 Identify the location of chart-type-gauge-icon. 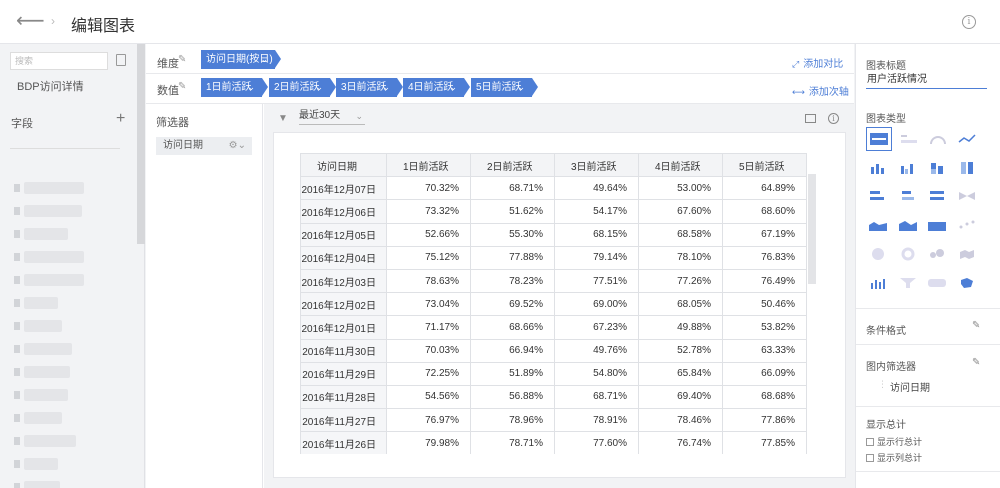
(938, 139).